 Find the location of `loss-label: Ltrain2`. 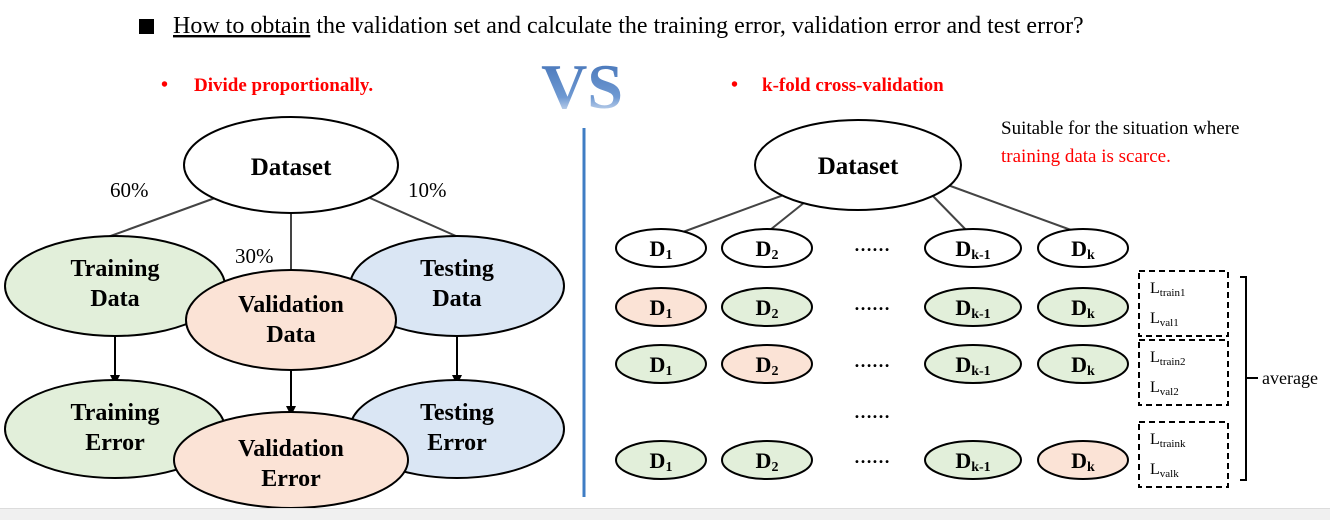

loss-label: Ltrain2 is located at coordinates (1167, 358).